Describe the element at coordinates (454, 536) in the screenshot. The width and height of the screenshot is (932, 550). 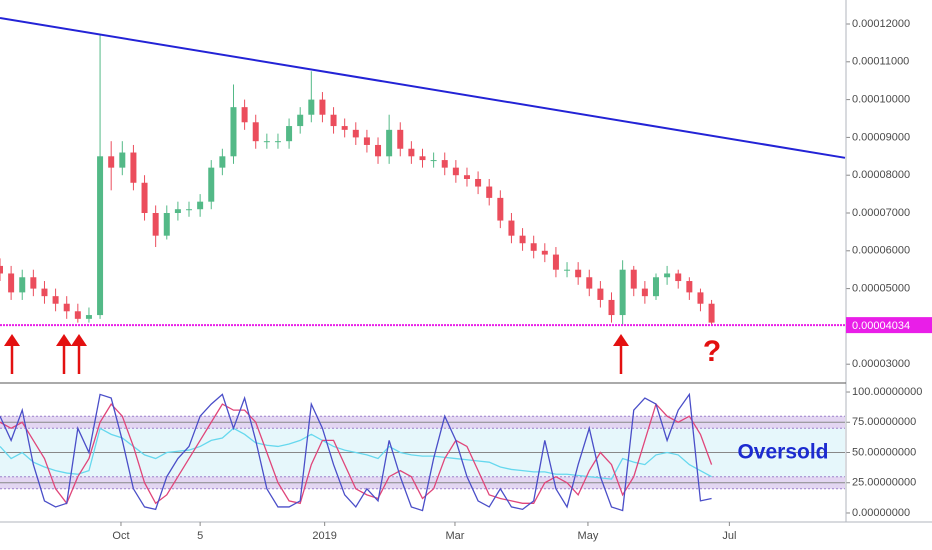
I see `x-tick-label: Mar` at that location.